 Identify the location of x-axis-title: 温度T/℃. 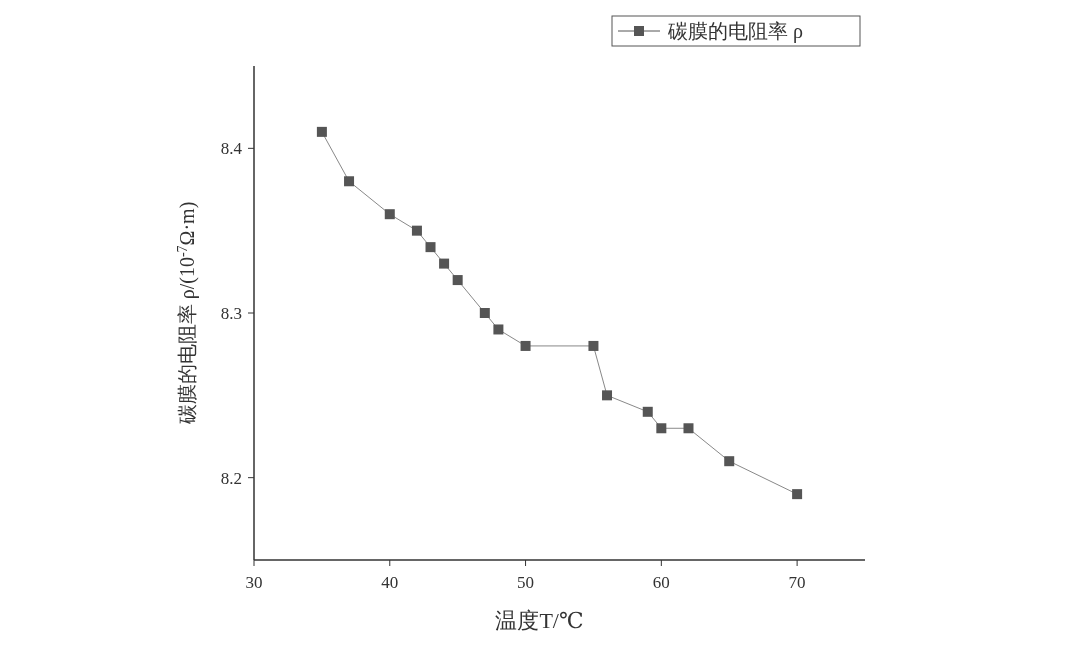
(539, 620).